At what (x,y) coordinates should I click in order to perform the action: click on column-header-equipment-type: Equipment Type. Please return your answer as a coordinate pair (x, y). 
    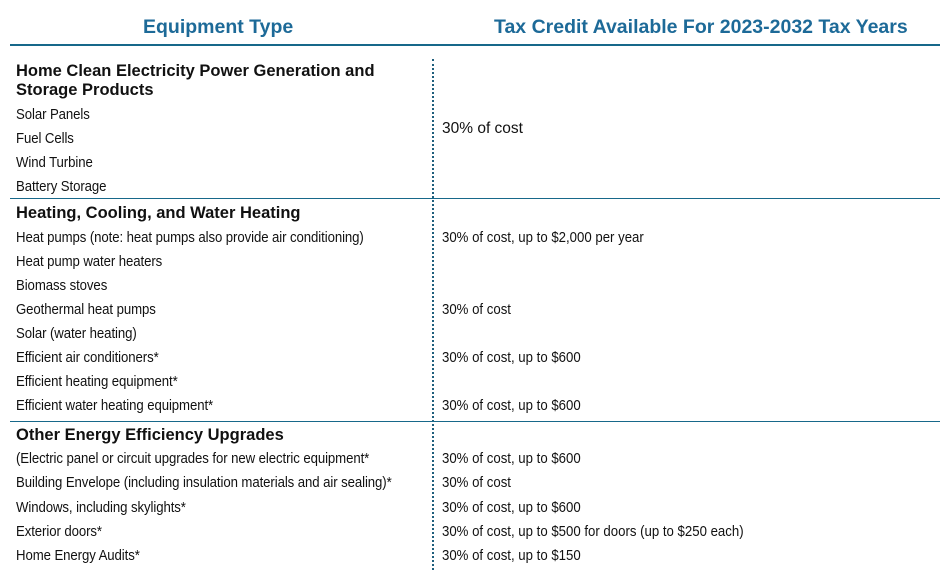
    Looking at the image, I should click on (218, 27).